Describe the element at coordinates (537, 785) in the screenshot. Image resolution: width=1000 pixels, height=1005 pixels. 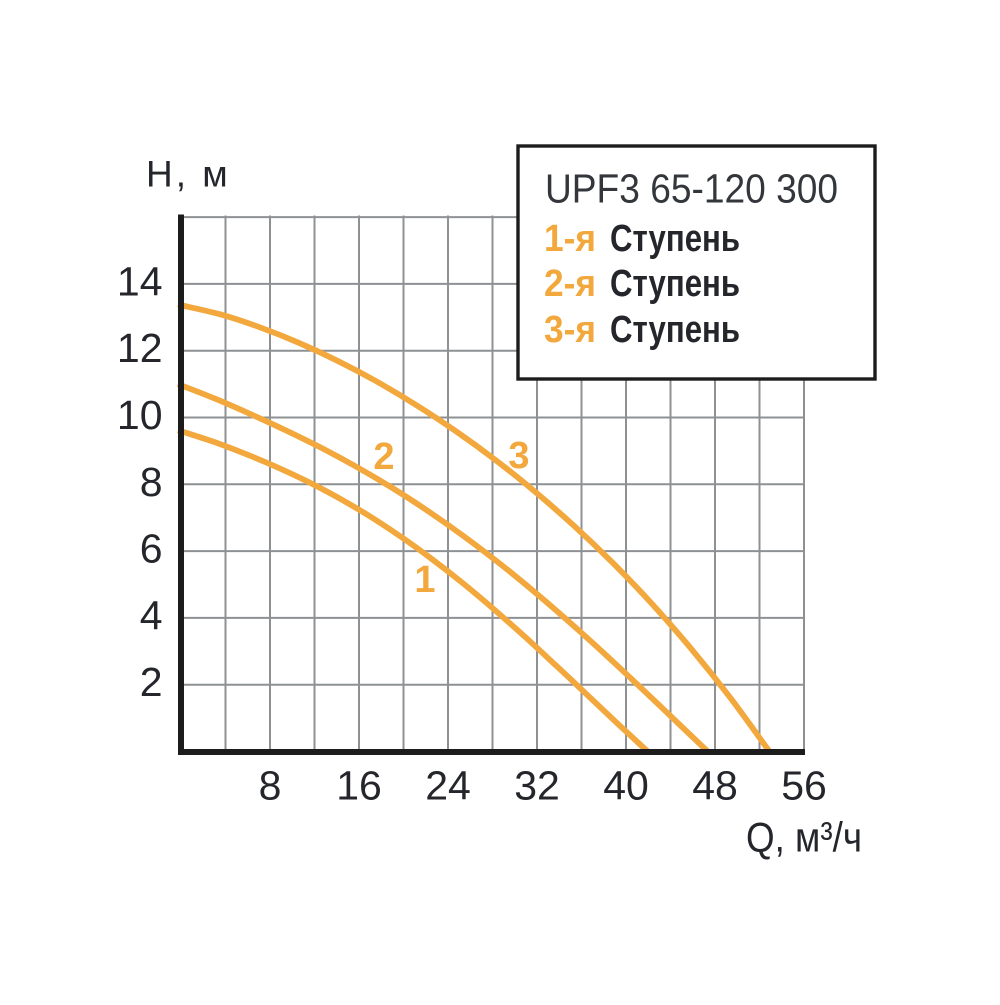
I see `svg-text: 32` at that location.